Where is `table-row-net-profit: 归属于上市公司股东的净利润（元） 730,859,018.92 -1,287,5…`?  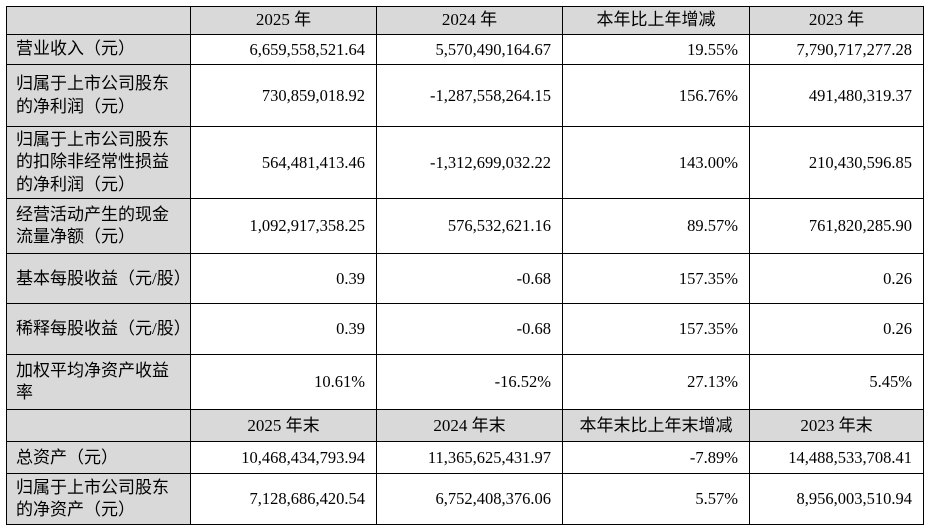 table-row-net-profit: 归属于上市公司股东的净利润（元） 730,859,018.92 -1,287,5… is located at coordinates (465, 95).